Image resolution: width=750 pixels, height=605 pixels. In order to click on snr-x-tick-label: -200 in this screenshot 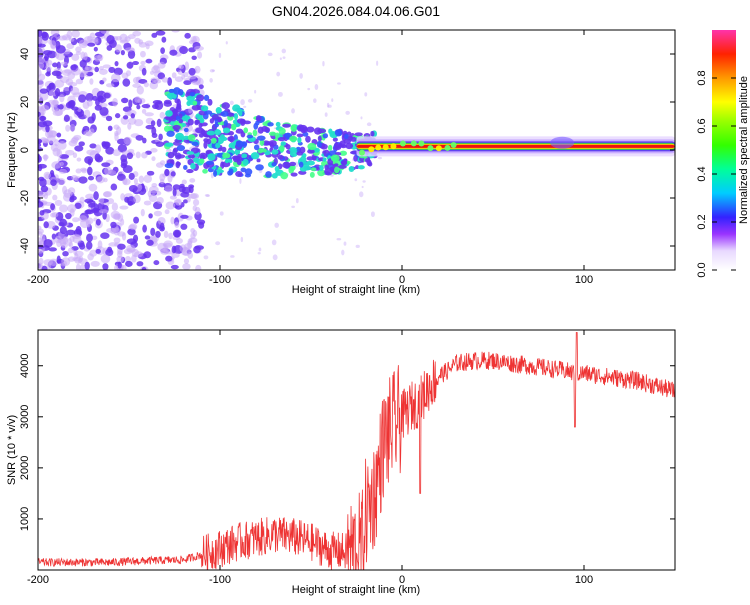, I will do `click(38, 580)`.